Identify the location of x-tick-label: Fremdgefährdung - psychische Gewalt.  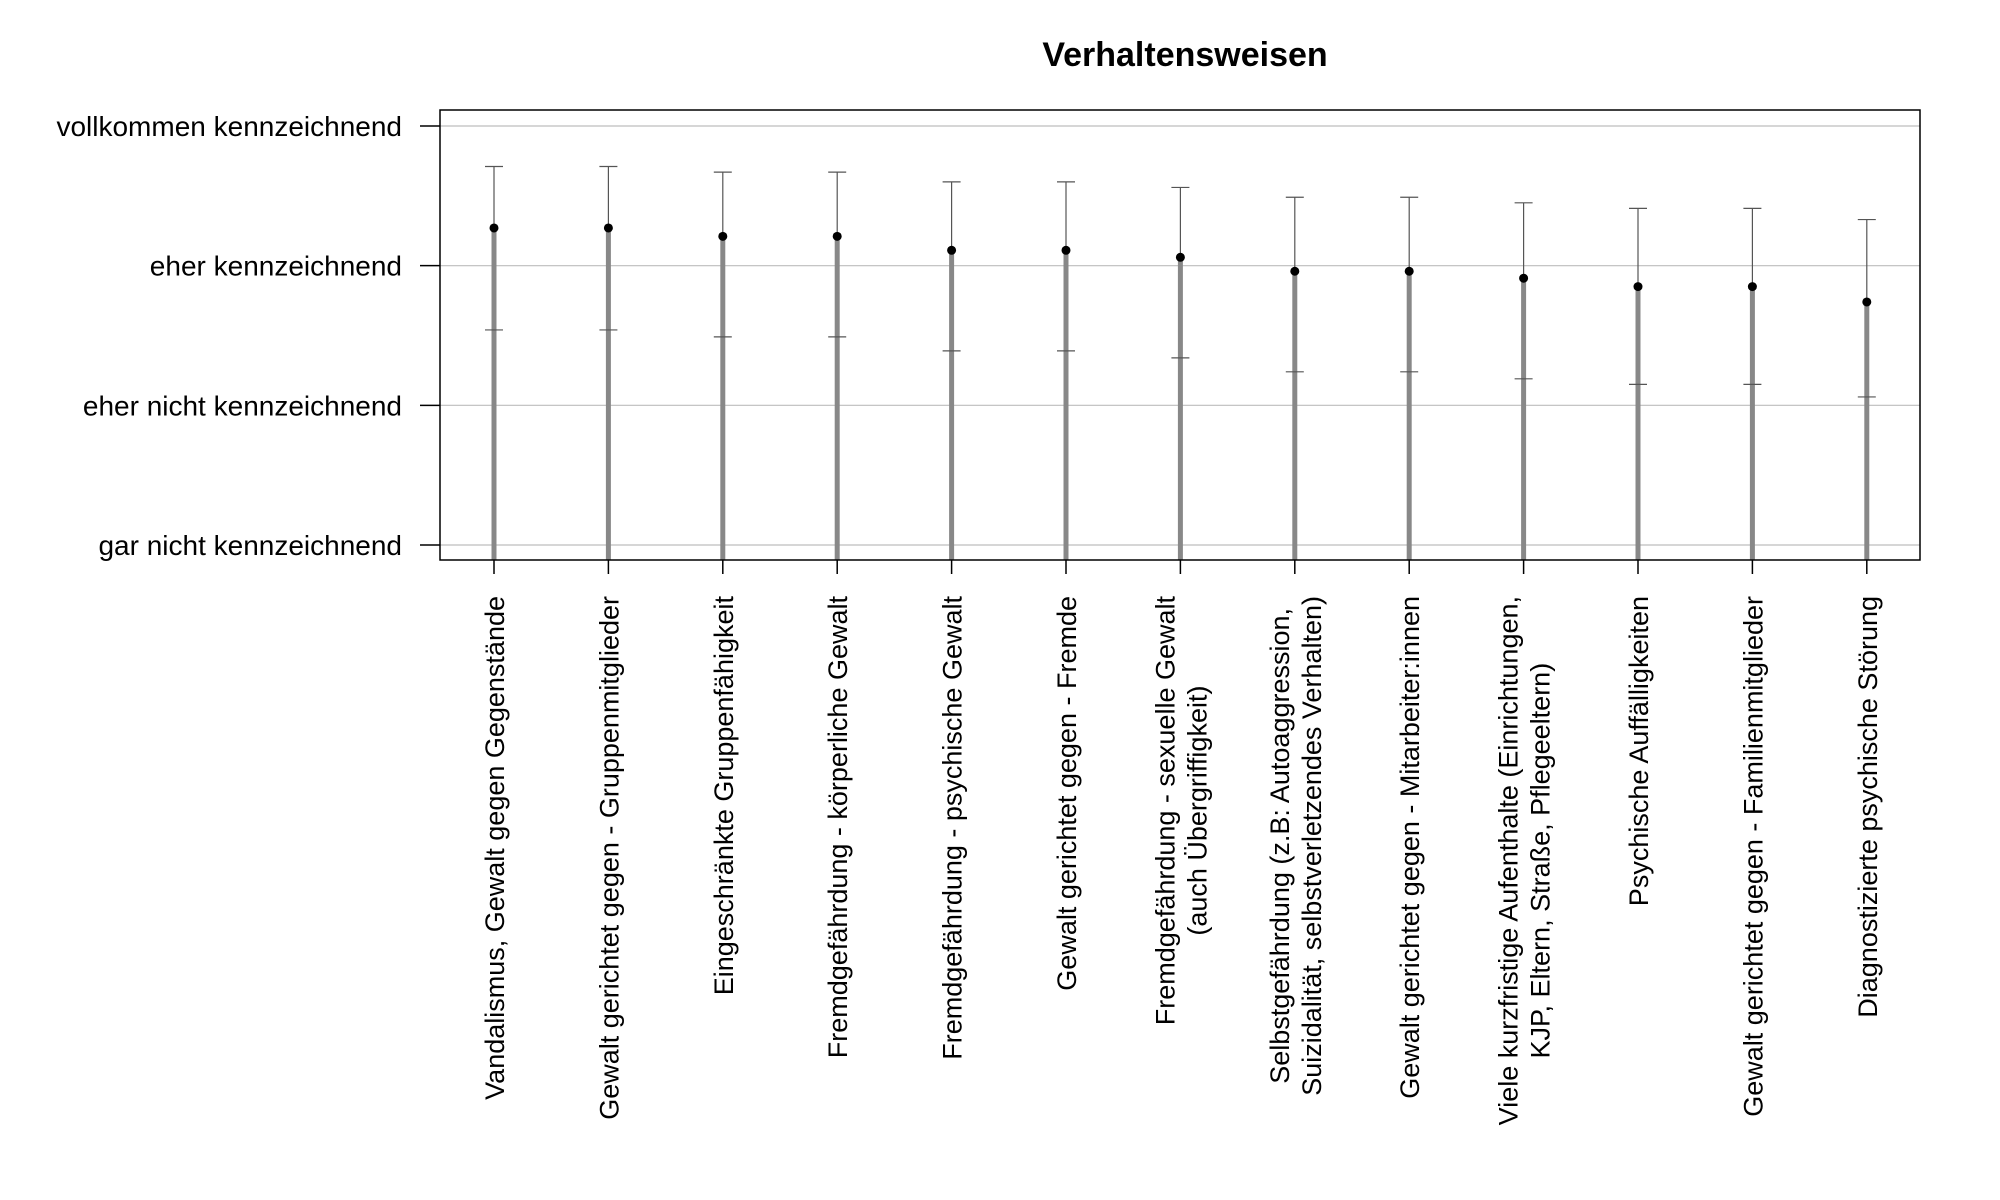
(953, 828).